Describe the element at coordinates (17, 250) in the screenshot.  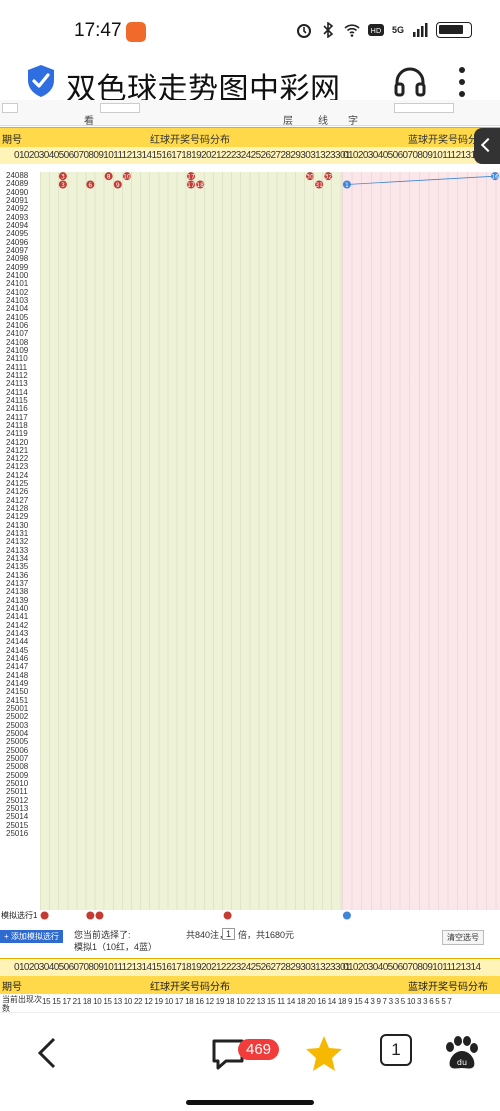
I see `period-label: 24097` at that location.